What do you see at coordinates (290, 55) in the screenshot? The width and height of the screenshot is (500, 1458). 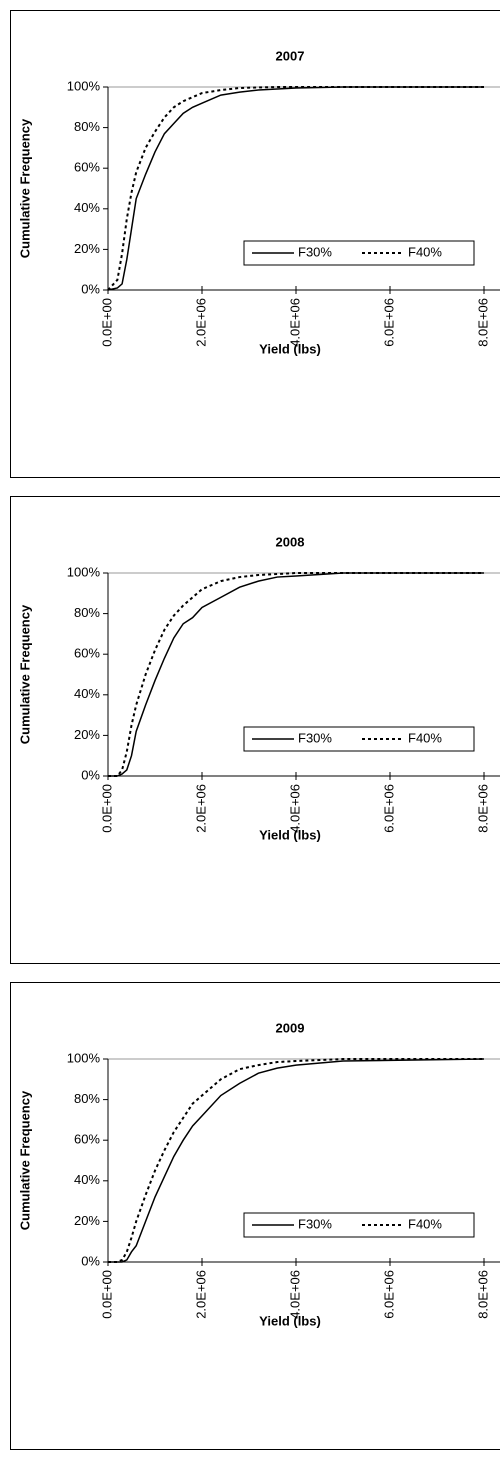 I see `chart-title: 2007` at bounding box center [290, 55].